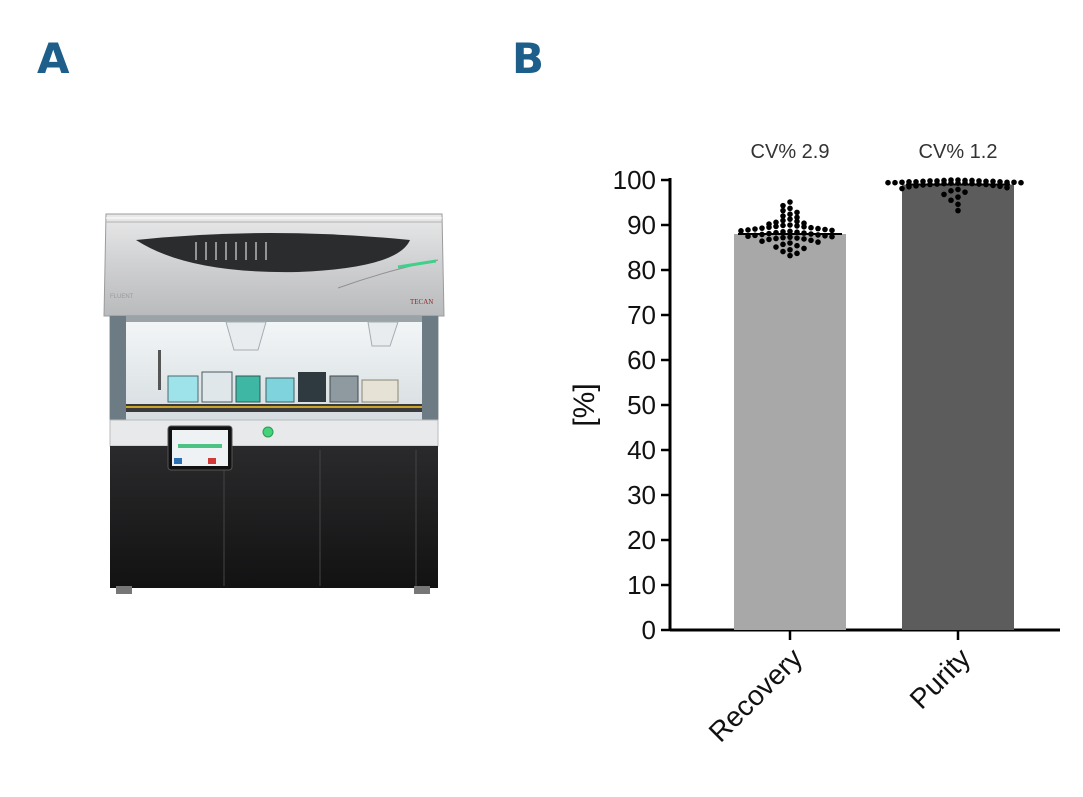 The height and width of the screenshot is (797, 1083). I want to click on y-tick-label: 100, so click(634, 180).